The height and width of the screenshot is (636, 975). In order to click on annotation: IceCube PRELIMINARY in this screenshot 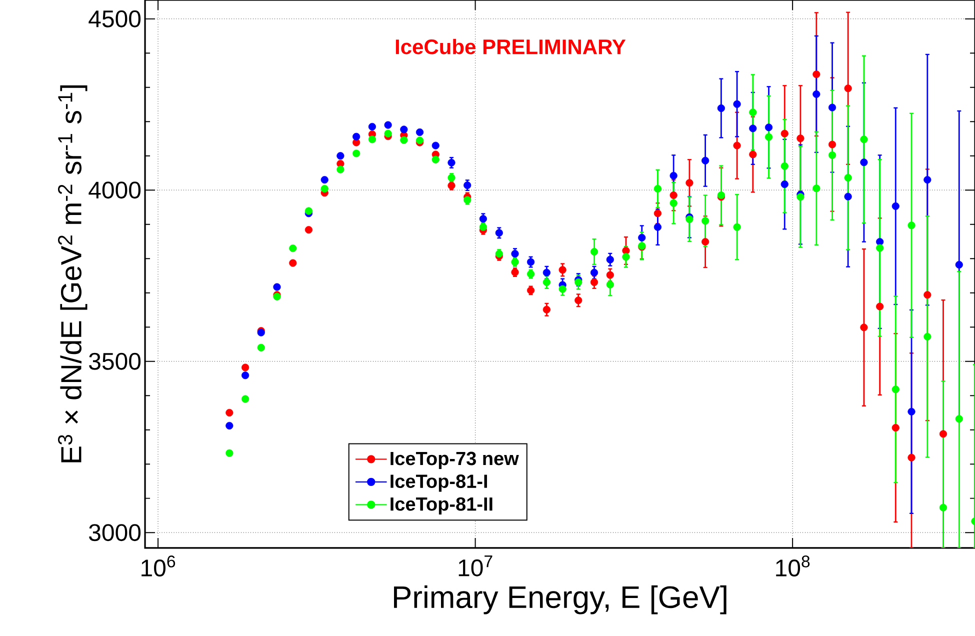, I will do `click(511, 46)`.